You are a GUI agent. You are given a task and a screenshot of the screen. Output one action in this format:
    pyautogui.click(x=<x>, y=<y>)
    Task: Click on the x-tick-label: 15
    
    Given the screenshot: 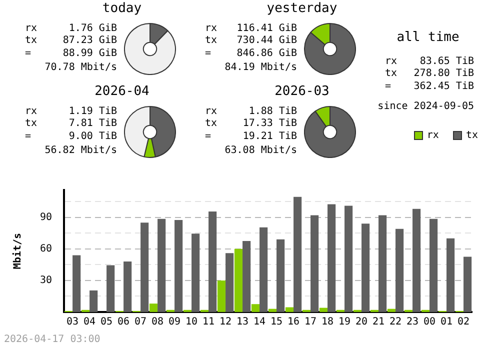 What is the action you would take?
    pyautogui.click(x=276, y=322)
    